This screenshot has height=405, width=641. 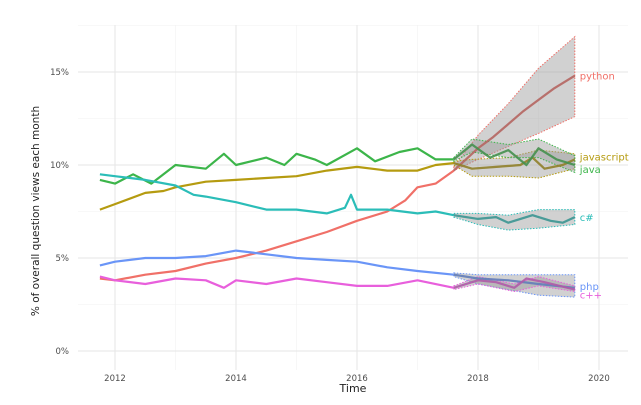 What do you see at coordinates (599, 379) in the screenshot?
I see `x-tick-label: 2020` at bounding box center [599, 379].